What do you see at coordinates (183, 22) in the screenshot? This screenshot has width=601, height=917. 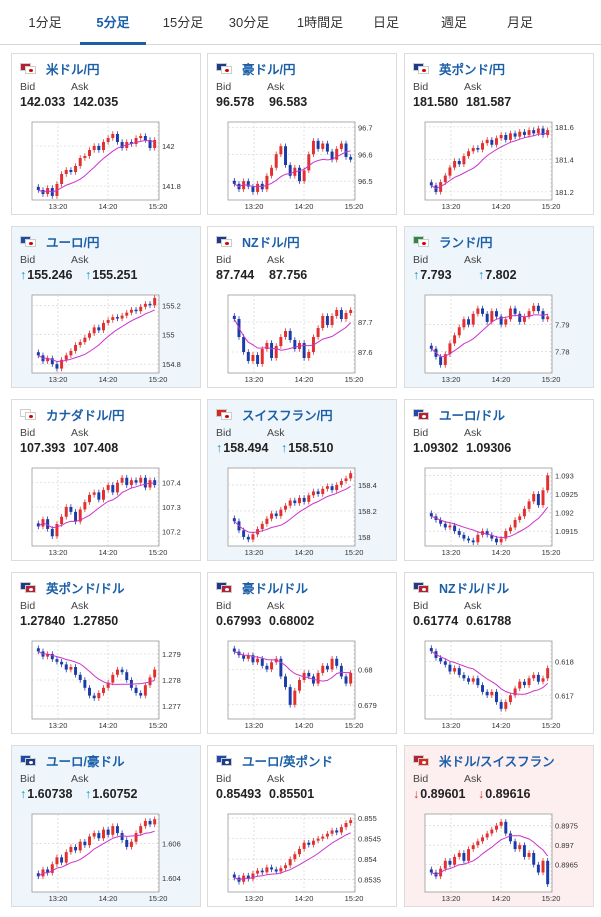 I see `tab-15min: 15分足` at bounding box center [183, 22].